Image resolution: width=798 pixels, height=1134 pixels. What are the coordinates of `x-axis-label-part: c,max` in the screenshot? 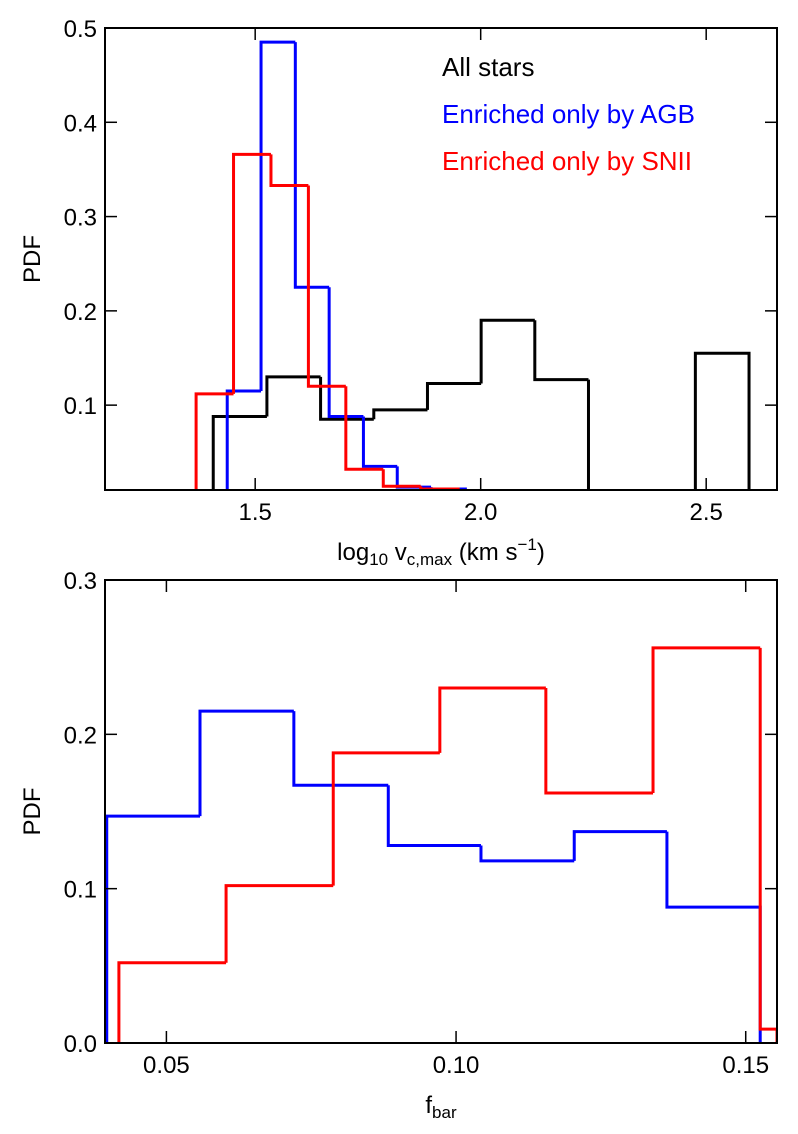 It's located at (430, 559).